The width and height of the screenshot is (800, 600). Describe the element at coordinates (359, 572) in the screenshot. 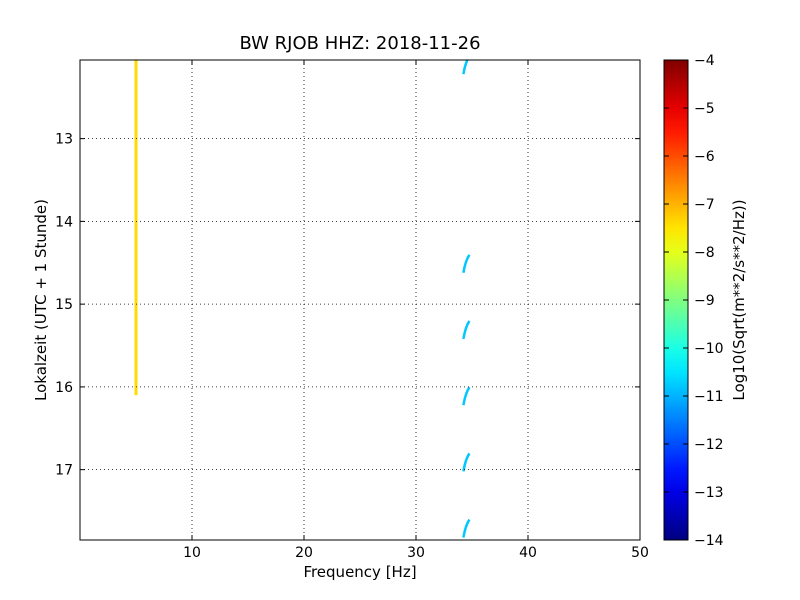

I see `x-axis-label: Frequency [Hz]` at that location.